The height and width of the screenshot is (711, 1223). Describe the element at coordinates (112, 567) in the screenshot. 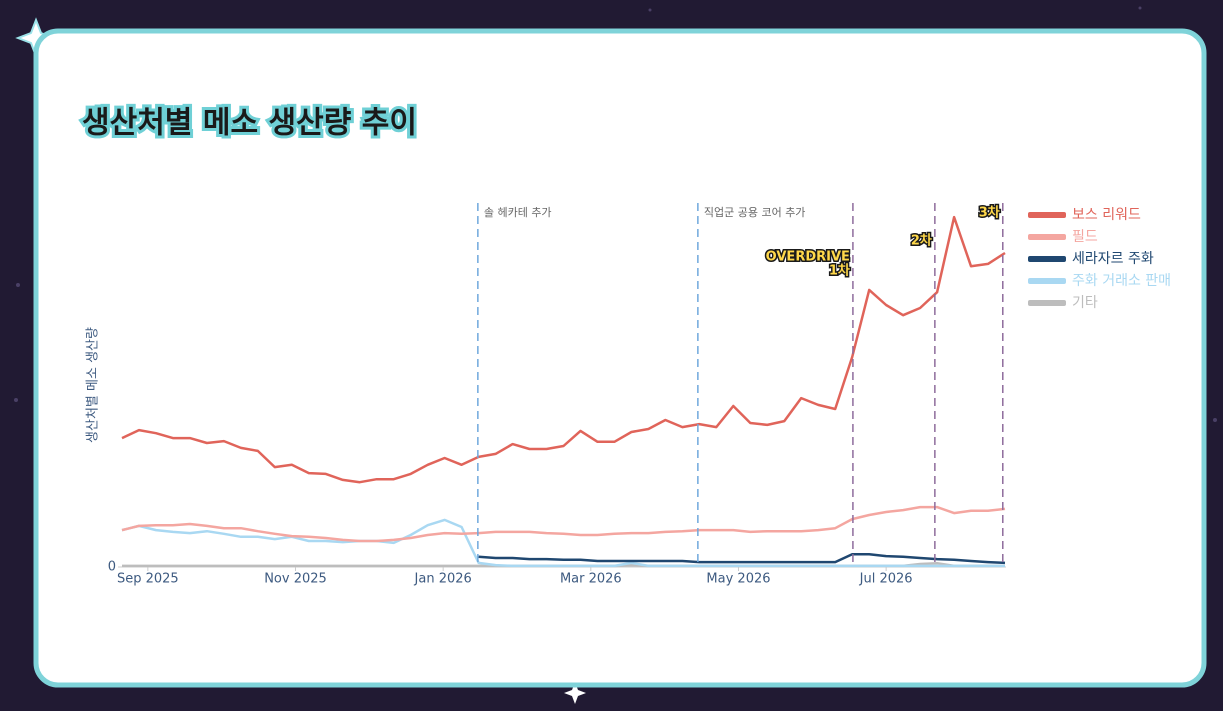

I see `y-tick-label: 0` at that location.